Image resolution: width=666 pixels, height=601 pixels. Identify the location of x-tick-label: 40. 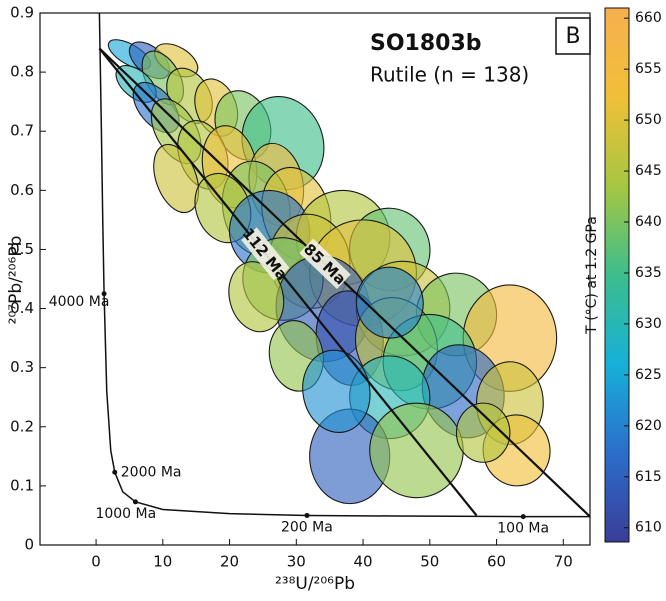
(363, 562).